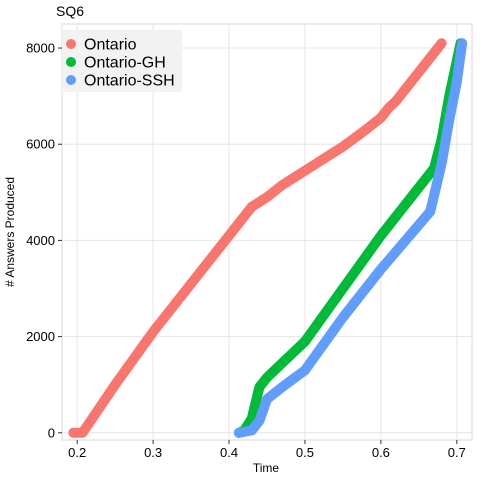 The image size is (480, 480). I want to click on x-tick-label: 0.5, so click(305, 452).